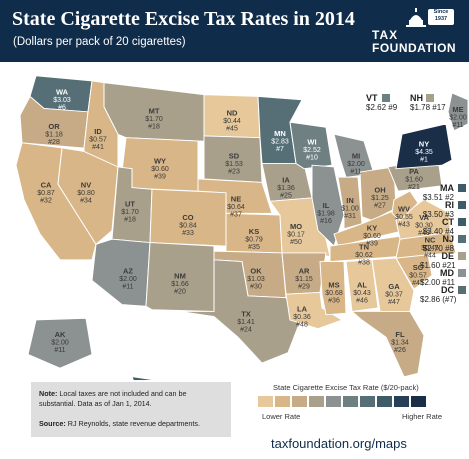  What do you see at coordinates (256, 287) in the screenshot?
I see `state-label-ok-rank: #30` at bounding box center [256, 287].